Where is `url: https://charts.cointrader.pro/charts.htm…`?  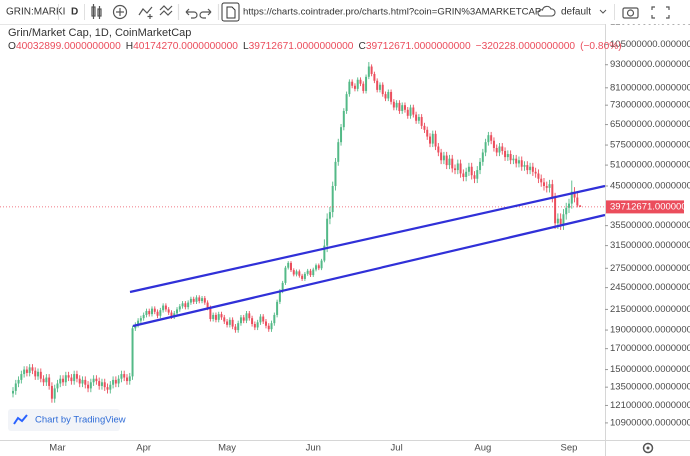
url: https://charts.cointrader.pro/charts.htm… is located at coordinates (392, 12).